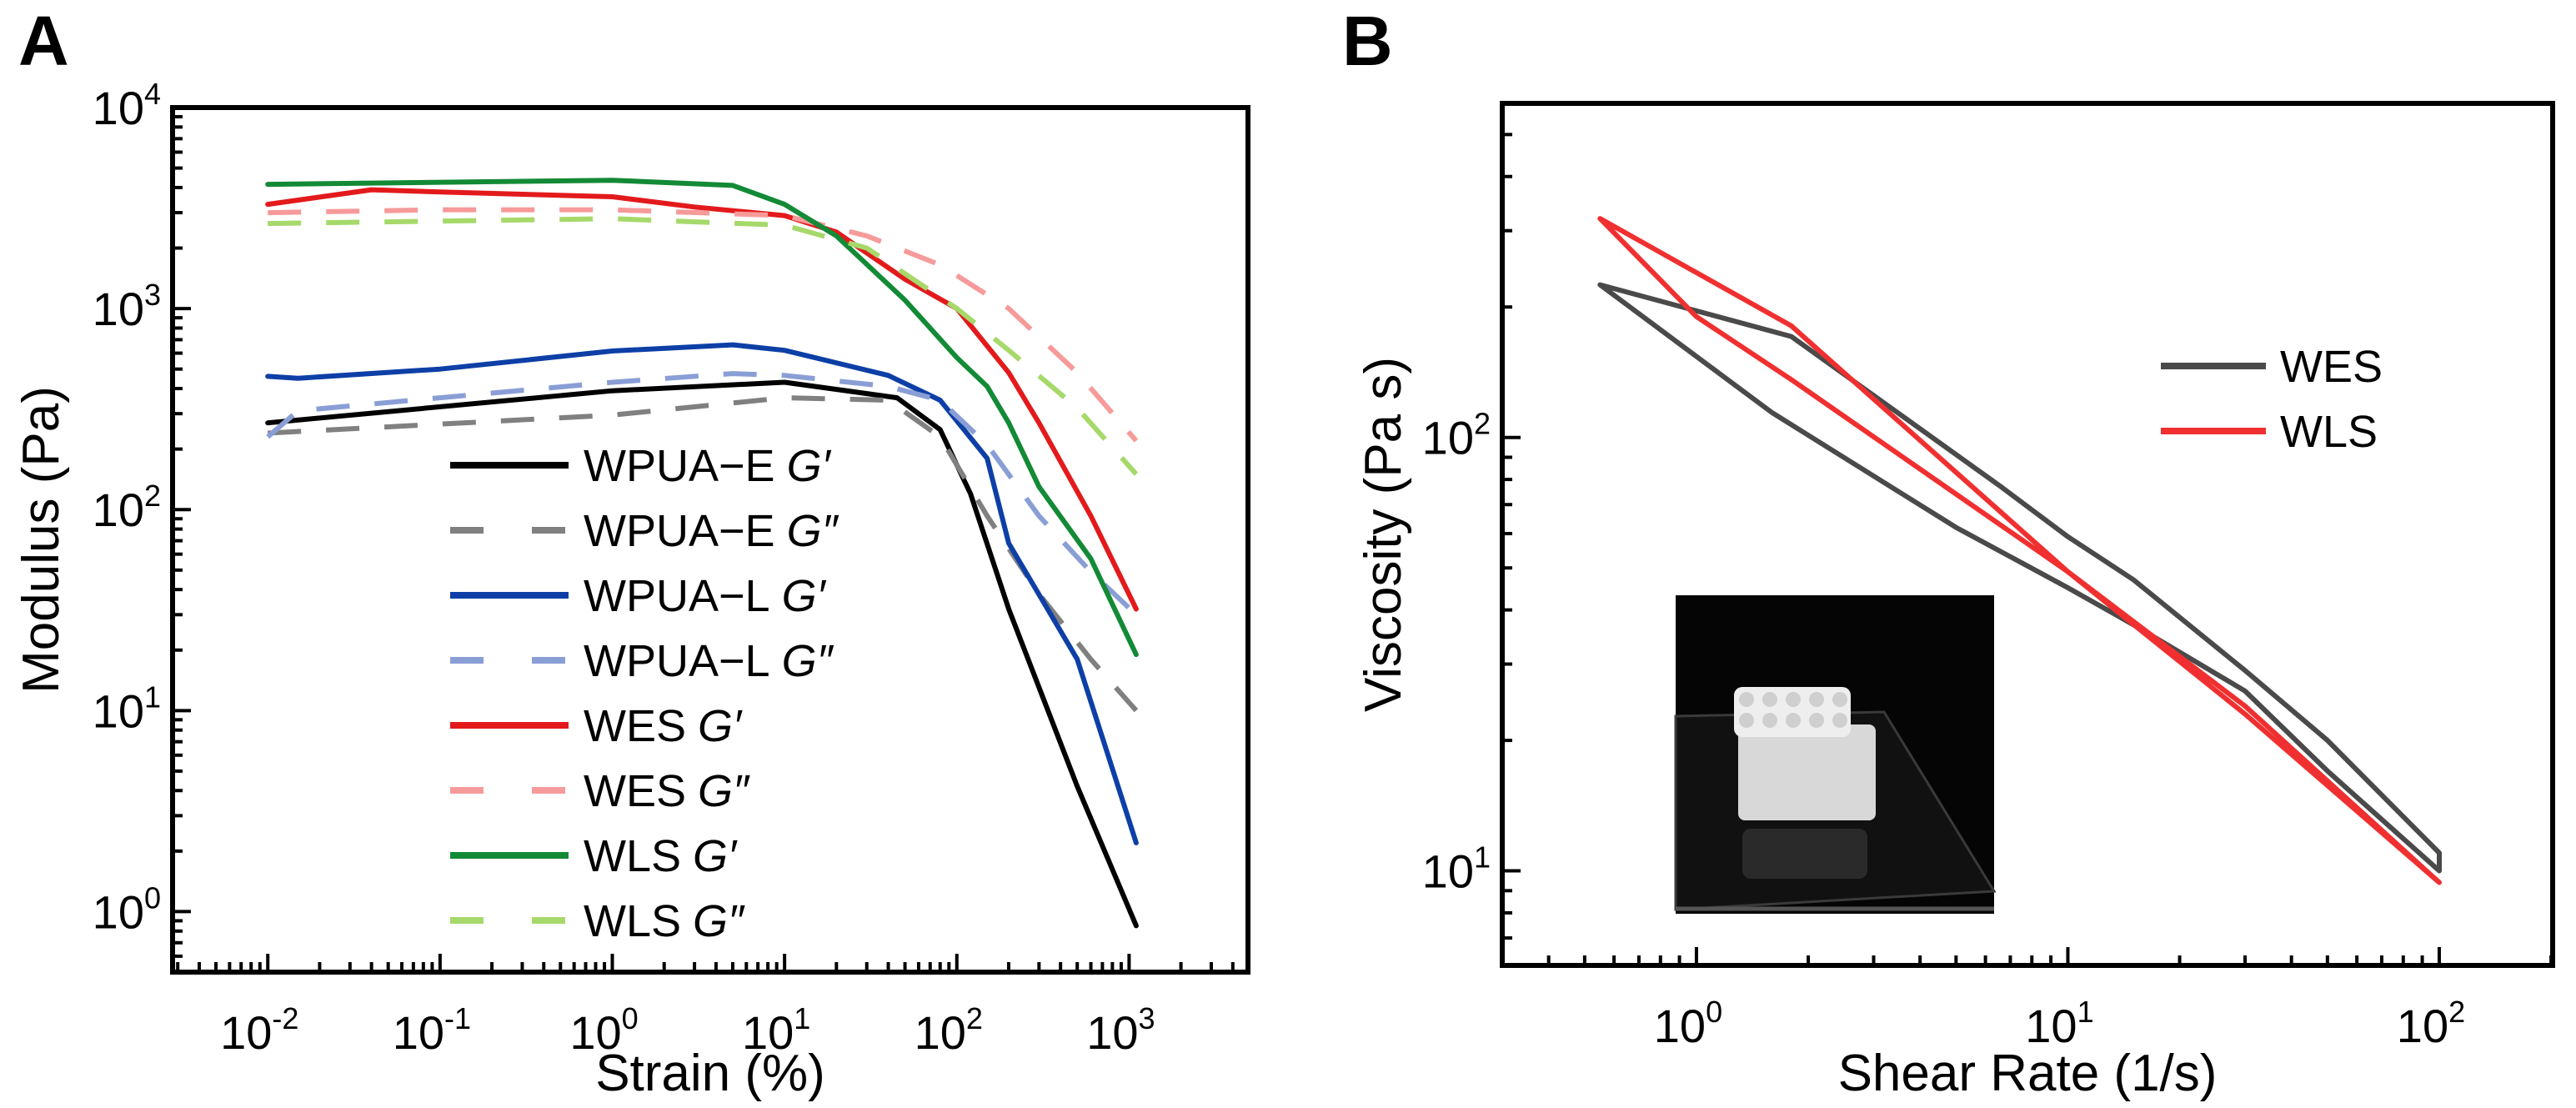  I want to click on y-tick-label: 10⁴, so click(127, 105).